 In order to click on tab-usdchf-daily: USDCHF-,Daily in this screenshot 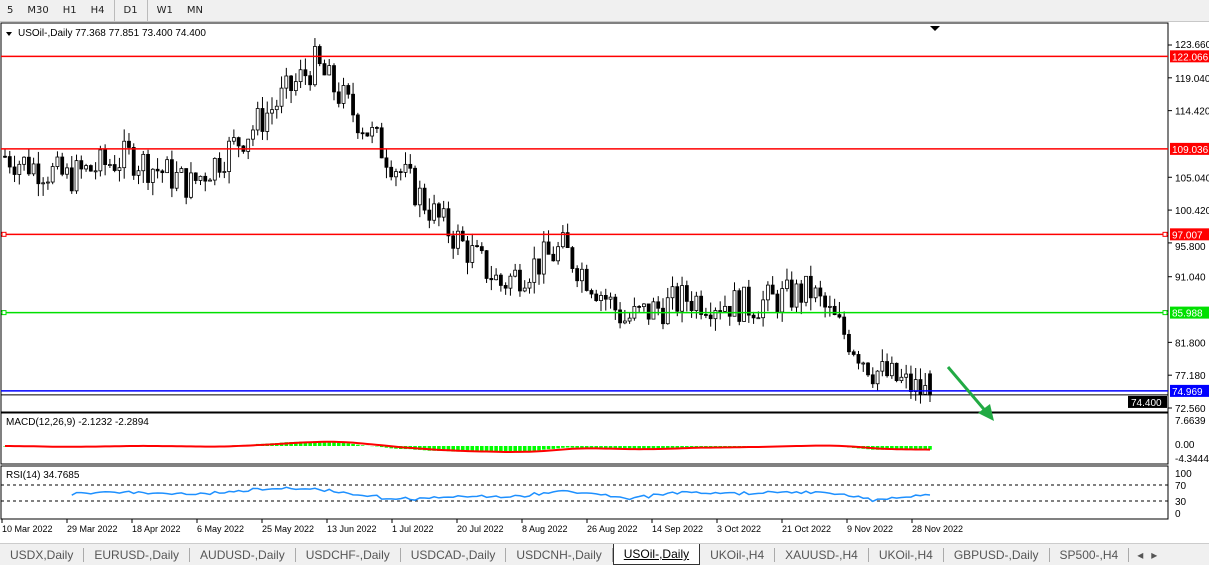, I will do `click(348, 554)`.